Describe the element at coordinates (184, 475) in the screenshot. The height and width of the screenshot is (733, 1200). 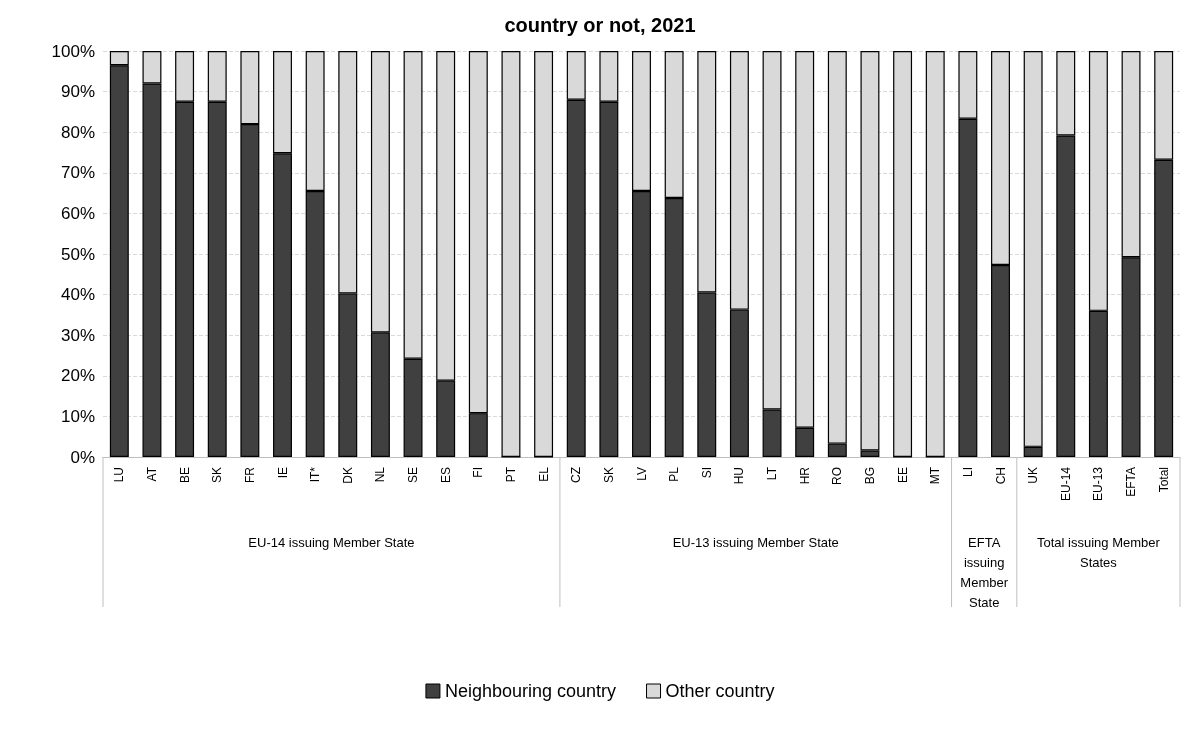
I see `x-tick-label: BE` at that location.